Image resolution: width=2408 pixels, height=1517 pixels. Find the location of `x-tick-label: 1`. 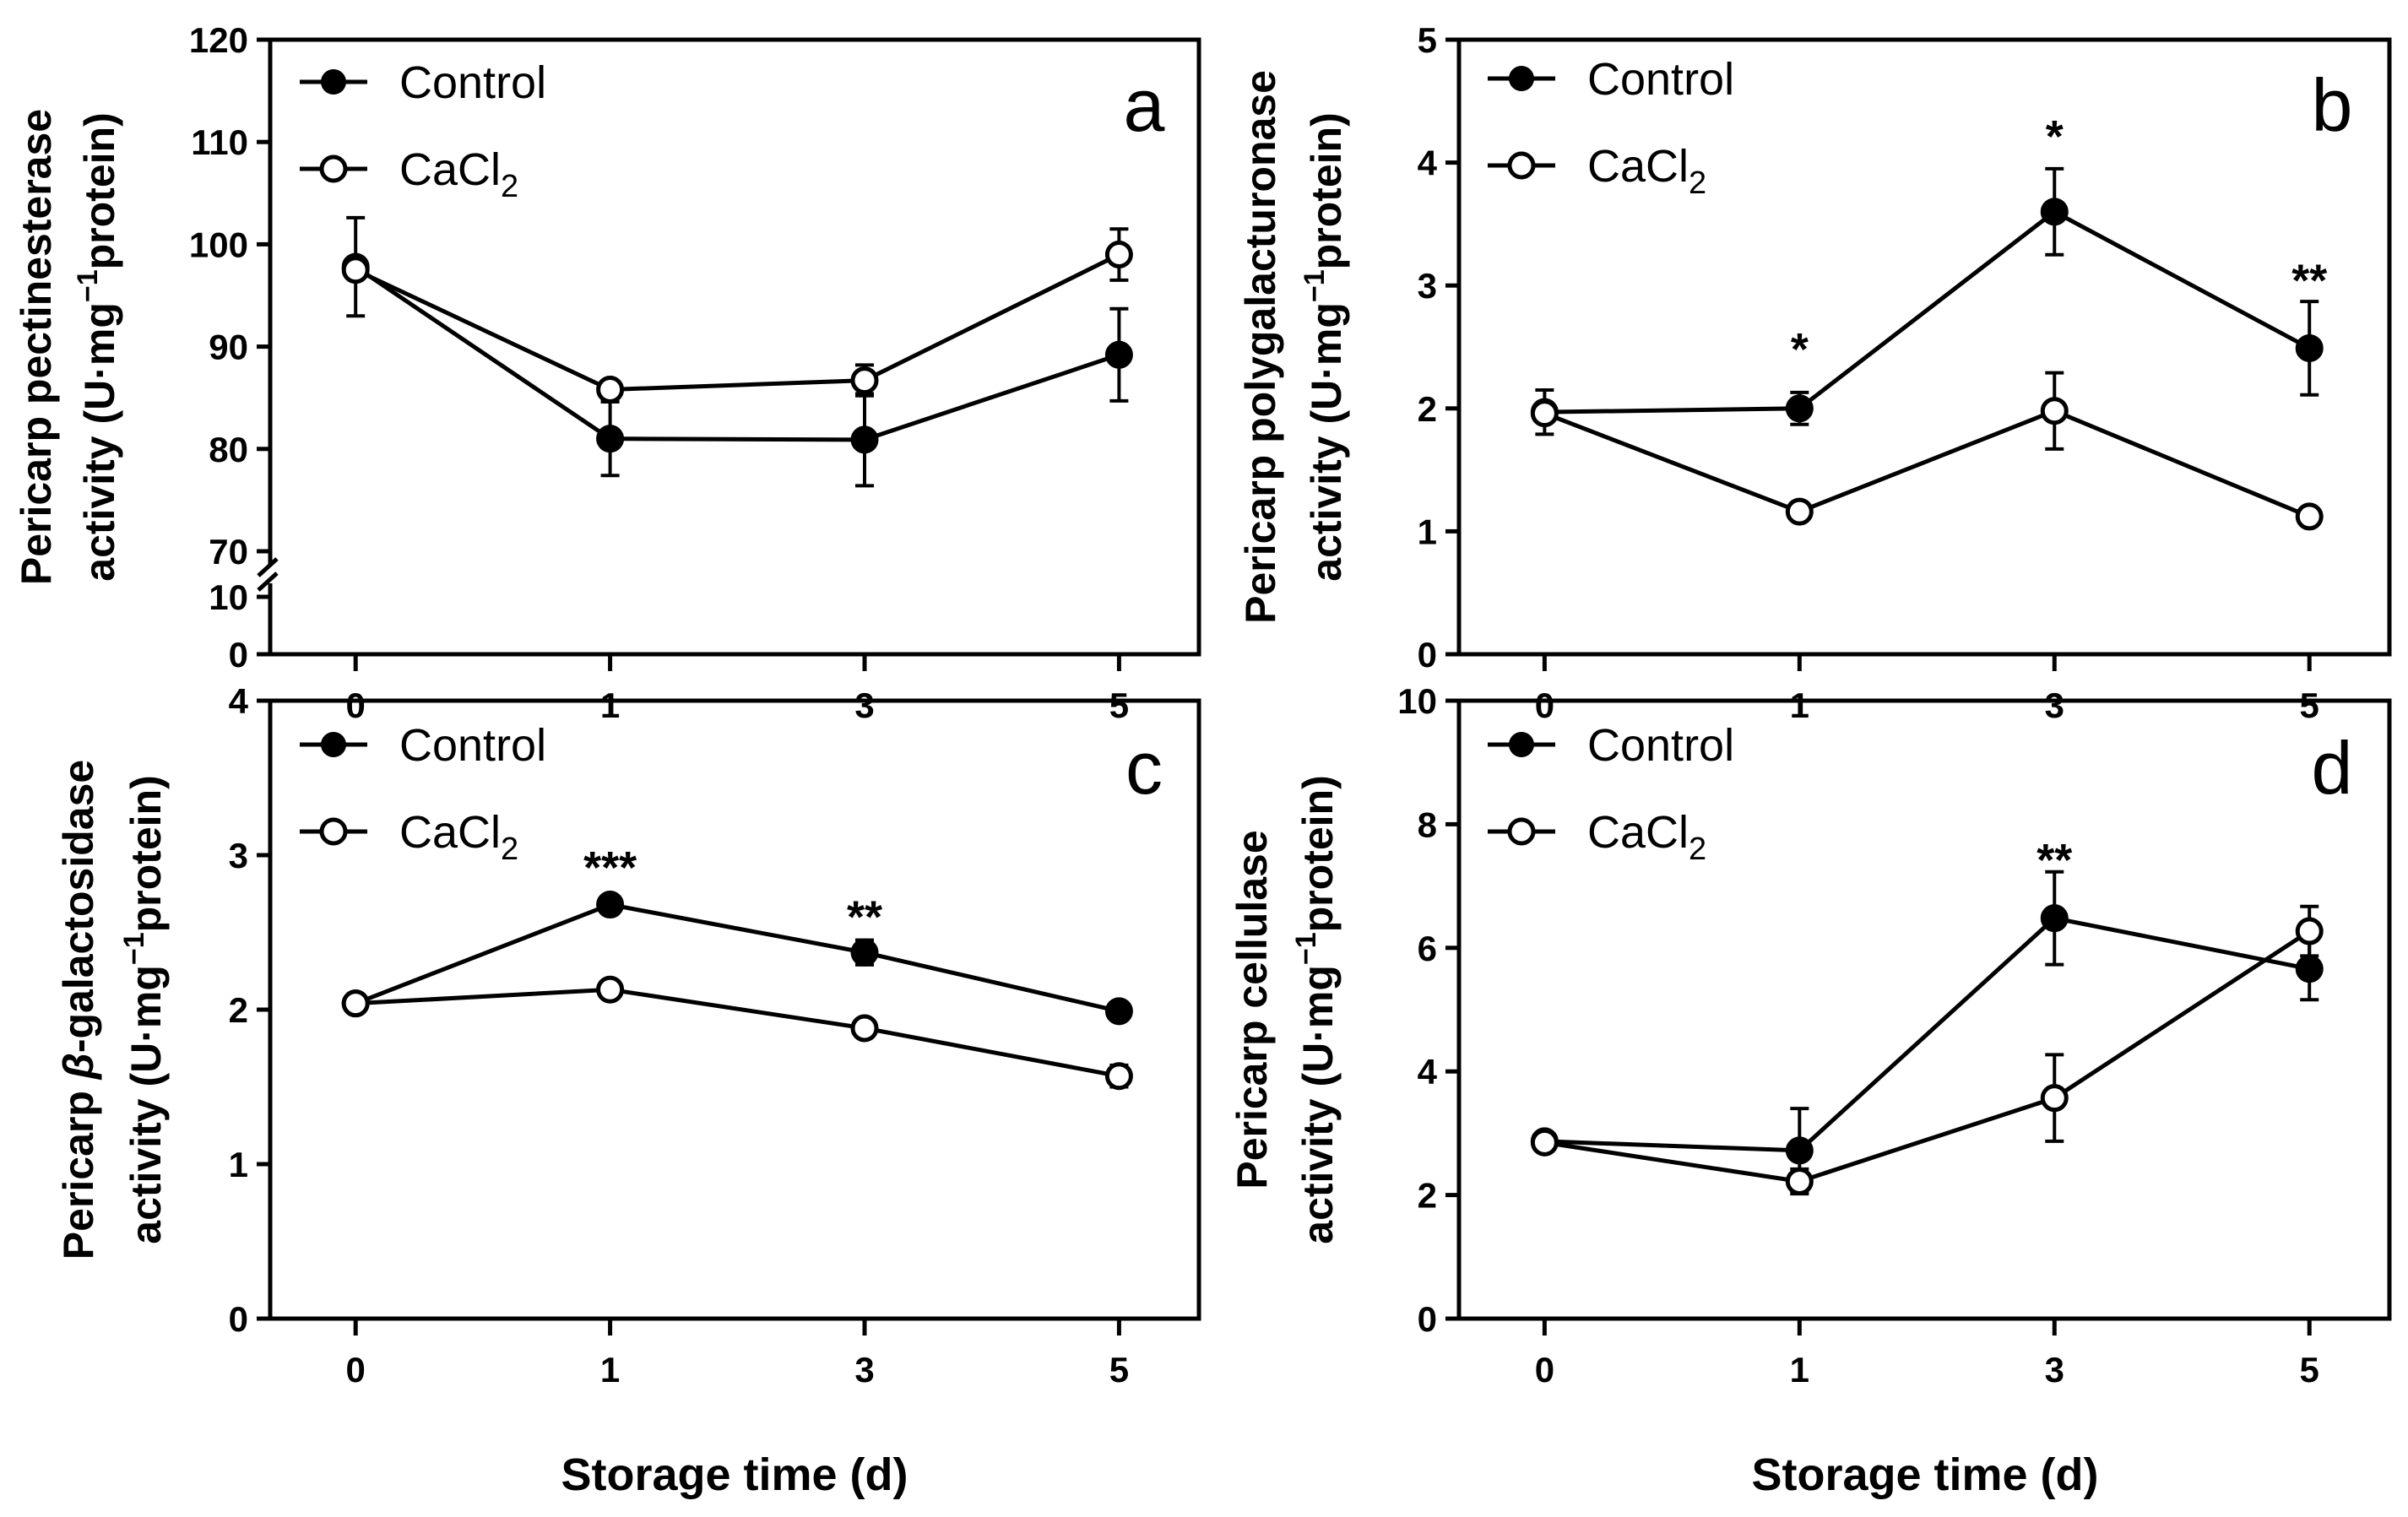

x-tick-label: 1 is located at coordinates (610, 705).